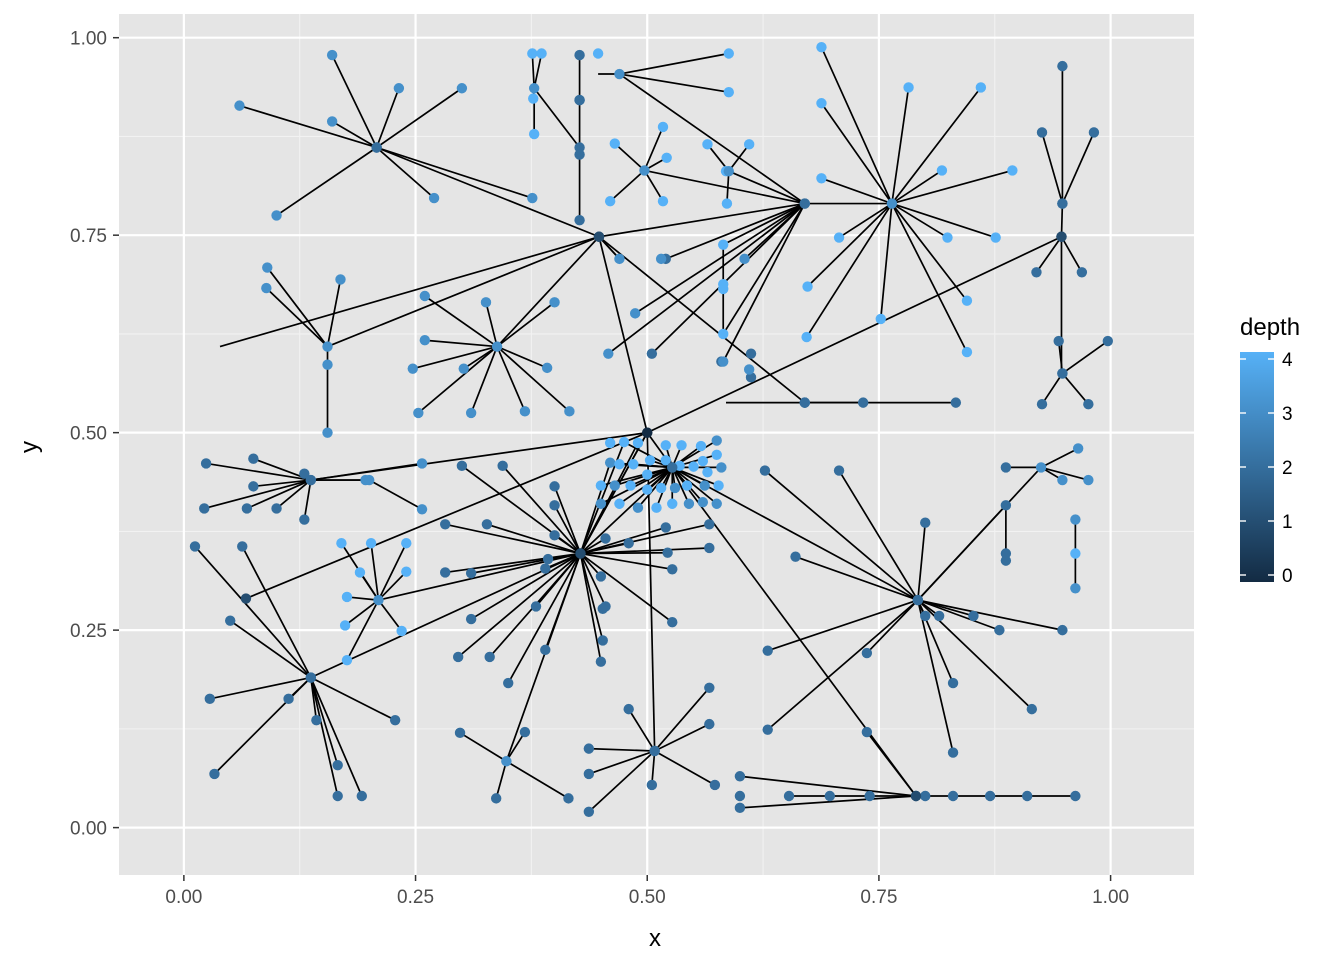 The width and height of the screenshot is (1344, 965). Describe the element at coordinates (1270, 450) in the screenshot. I see `depth-legend: depth 0 1 2 3 4` at that location.